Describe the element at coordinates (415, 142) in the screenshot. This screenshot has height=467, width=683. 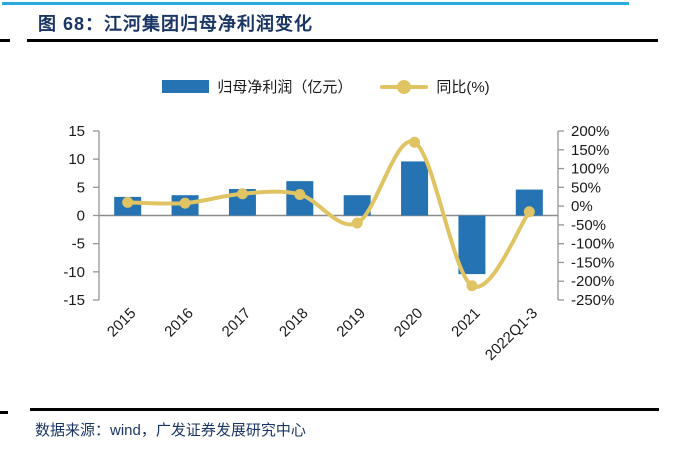
I see `marker-2020` at that location.